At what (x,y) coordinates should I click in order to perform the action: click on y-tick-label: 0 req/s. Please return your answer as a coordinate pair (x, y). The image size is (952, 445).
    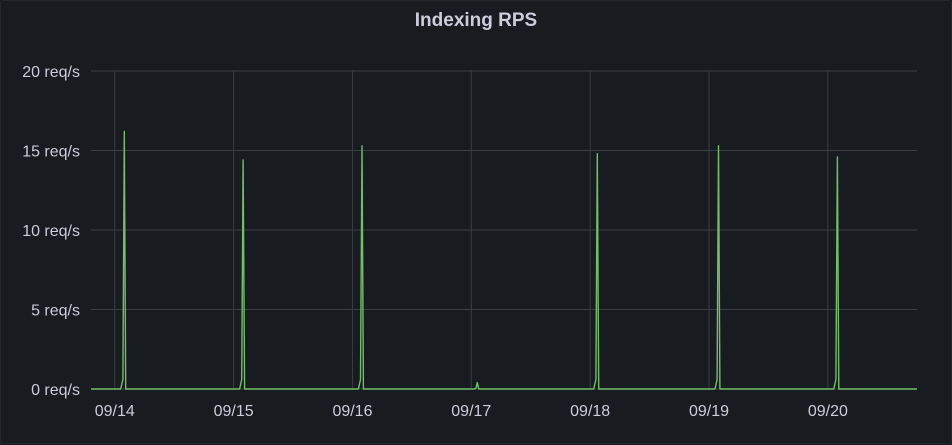
    Looking at the image, I should click on (55, 390).